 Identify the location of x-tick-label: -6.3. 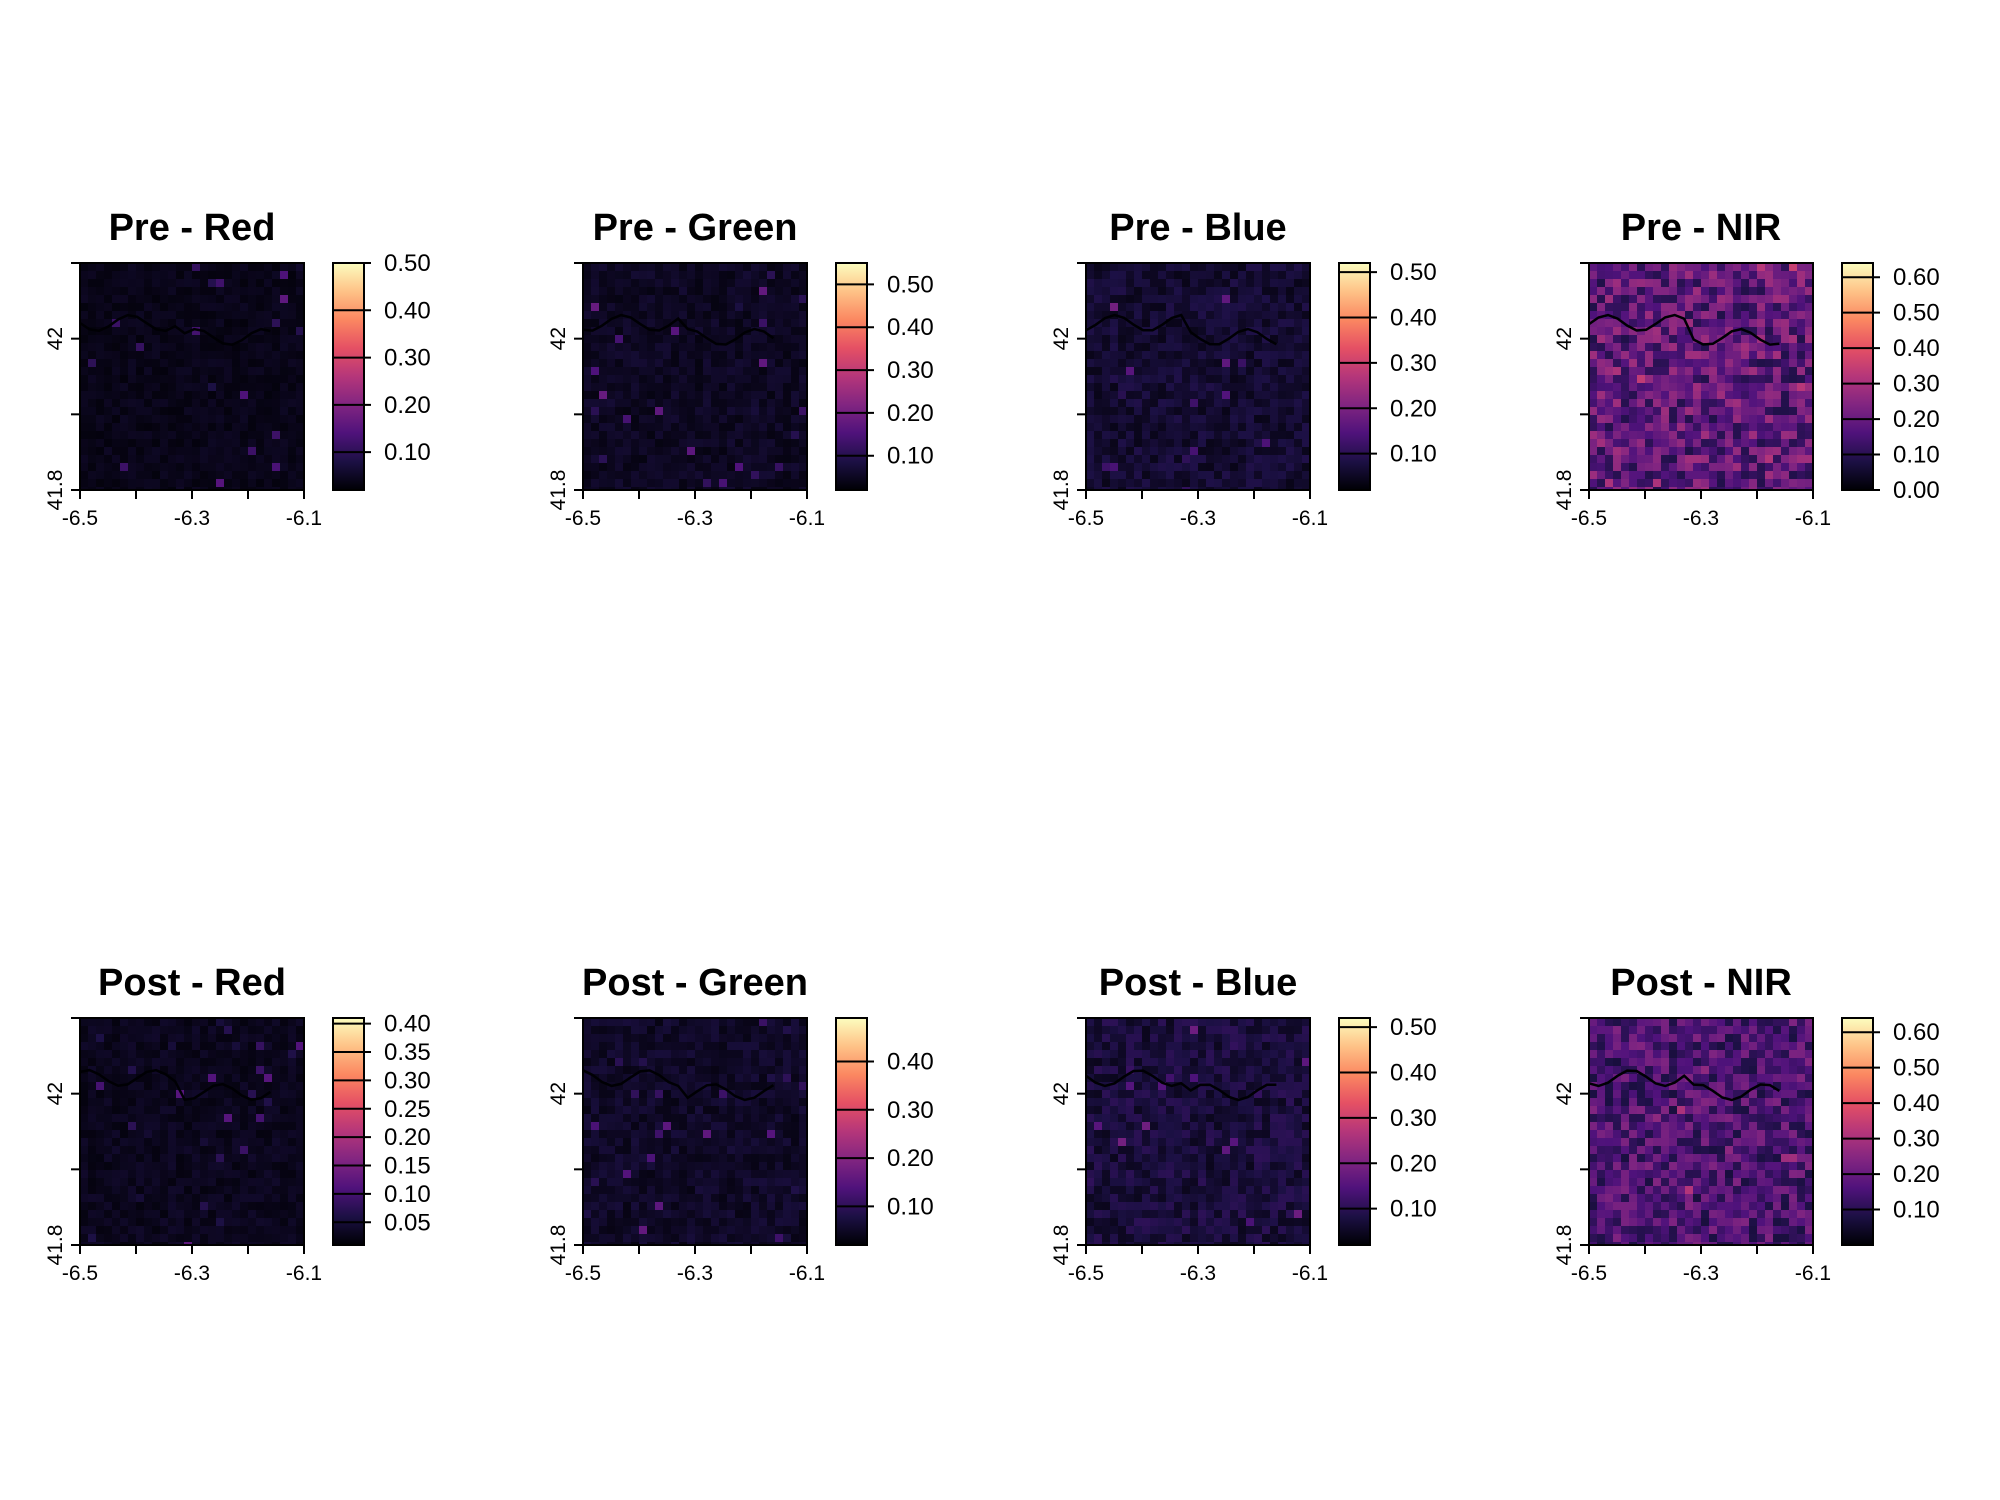
(192, 1273).